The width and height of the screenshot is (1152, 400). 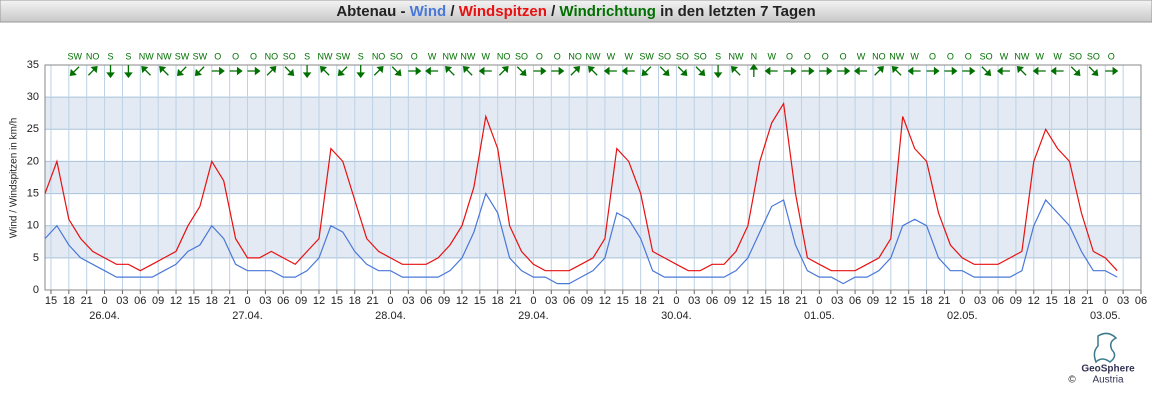 What do you see at coordinates (247, 316) in the screenshot?
I see `date-label: 27.04.` at bounding box center [247, 316].